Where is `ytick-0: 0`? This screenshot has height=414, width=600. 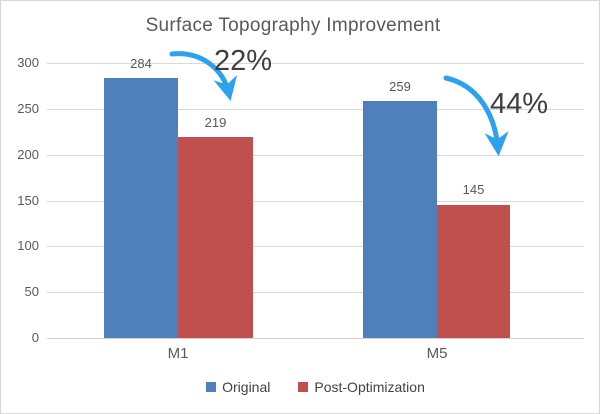 ytick-0: 0 is located at coordinates (35, 337).